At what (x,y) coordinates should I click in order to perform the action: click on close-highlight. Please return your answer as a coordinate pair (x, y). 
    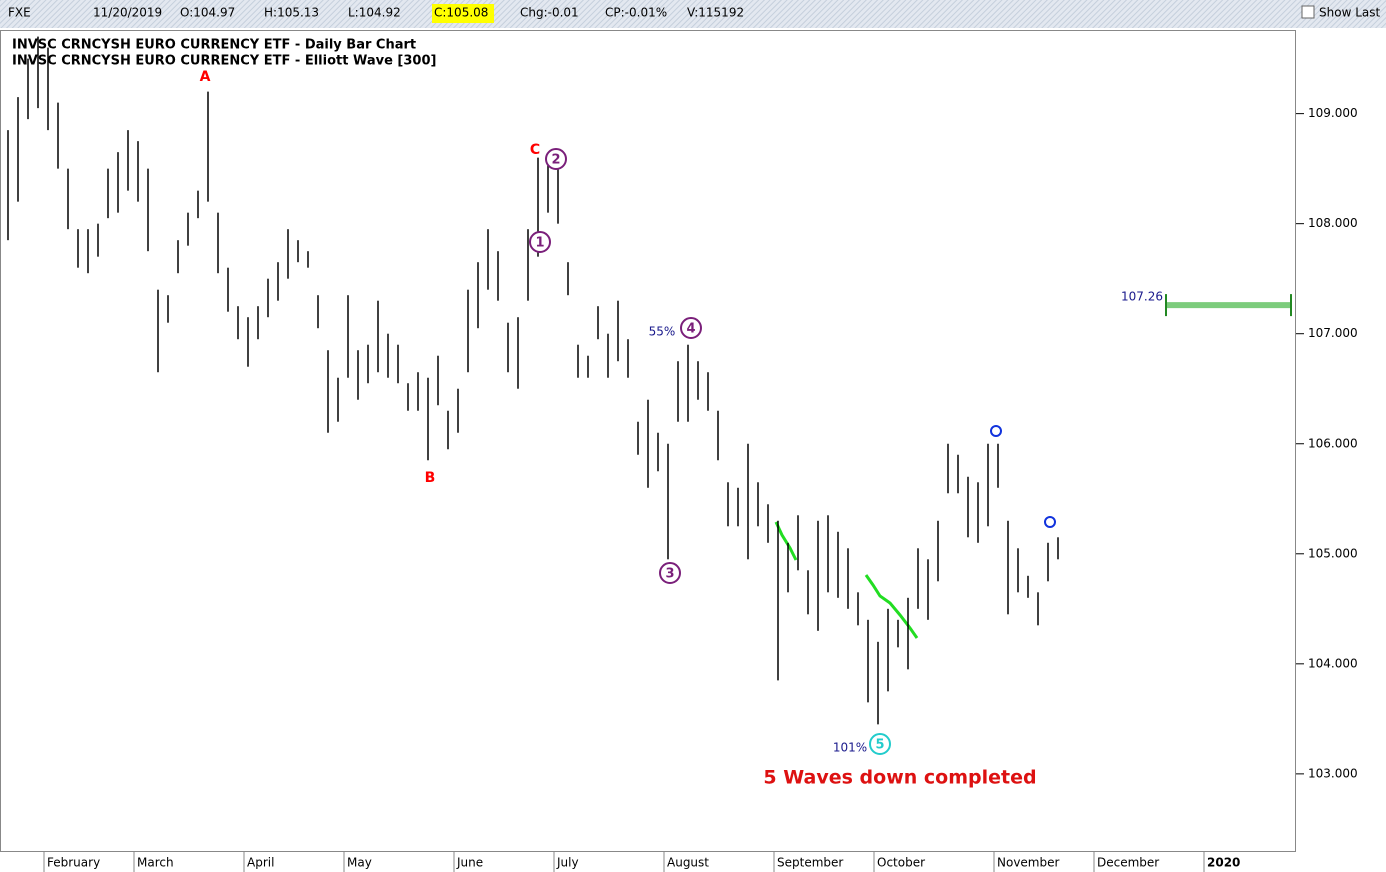
    Looking at the image, I should click on (463, 13).